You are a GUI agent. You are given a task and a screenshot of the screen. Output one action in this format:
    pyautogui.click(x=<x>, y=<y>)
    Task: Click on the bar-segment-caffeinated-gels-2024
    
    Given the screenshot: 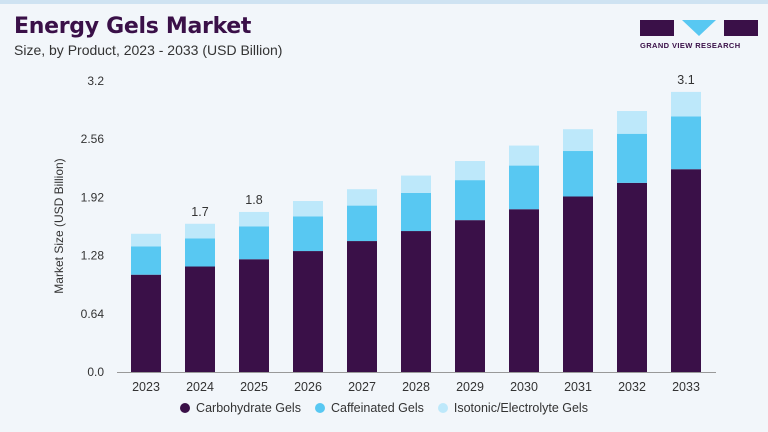 What is the action you would take?
    pyautogui.click(x=200, y=252)
    